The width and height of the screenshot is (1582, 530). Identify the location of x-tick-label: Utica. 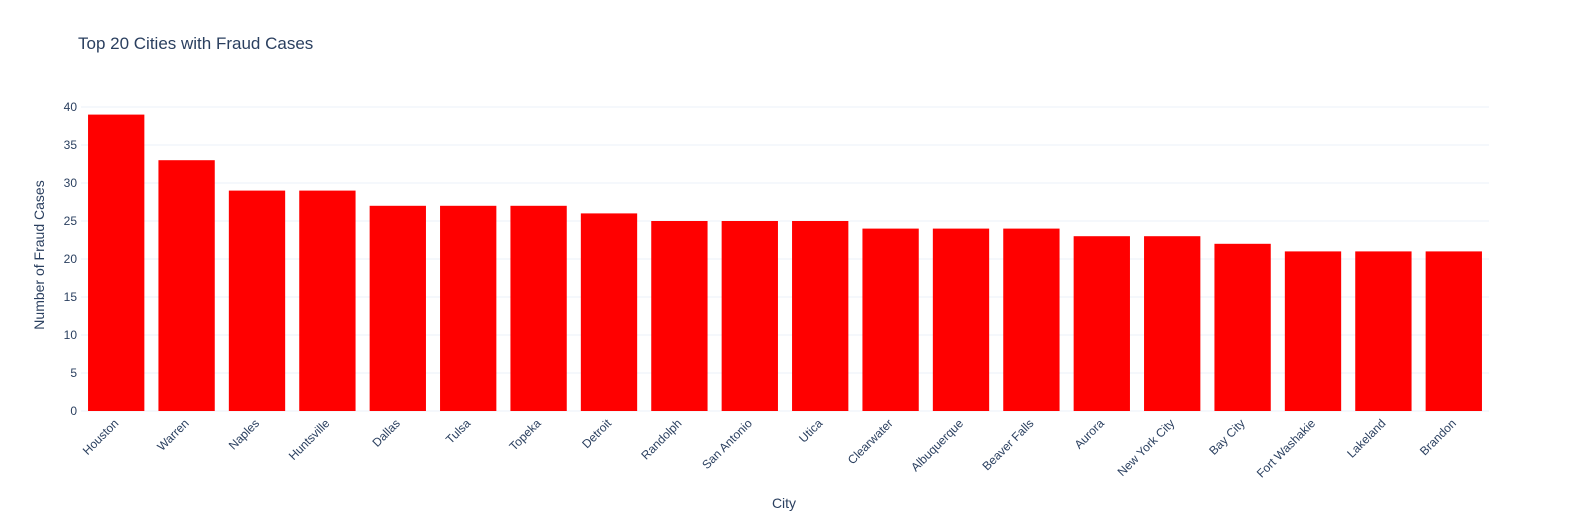
(810, 430).